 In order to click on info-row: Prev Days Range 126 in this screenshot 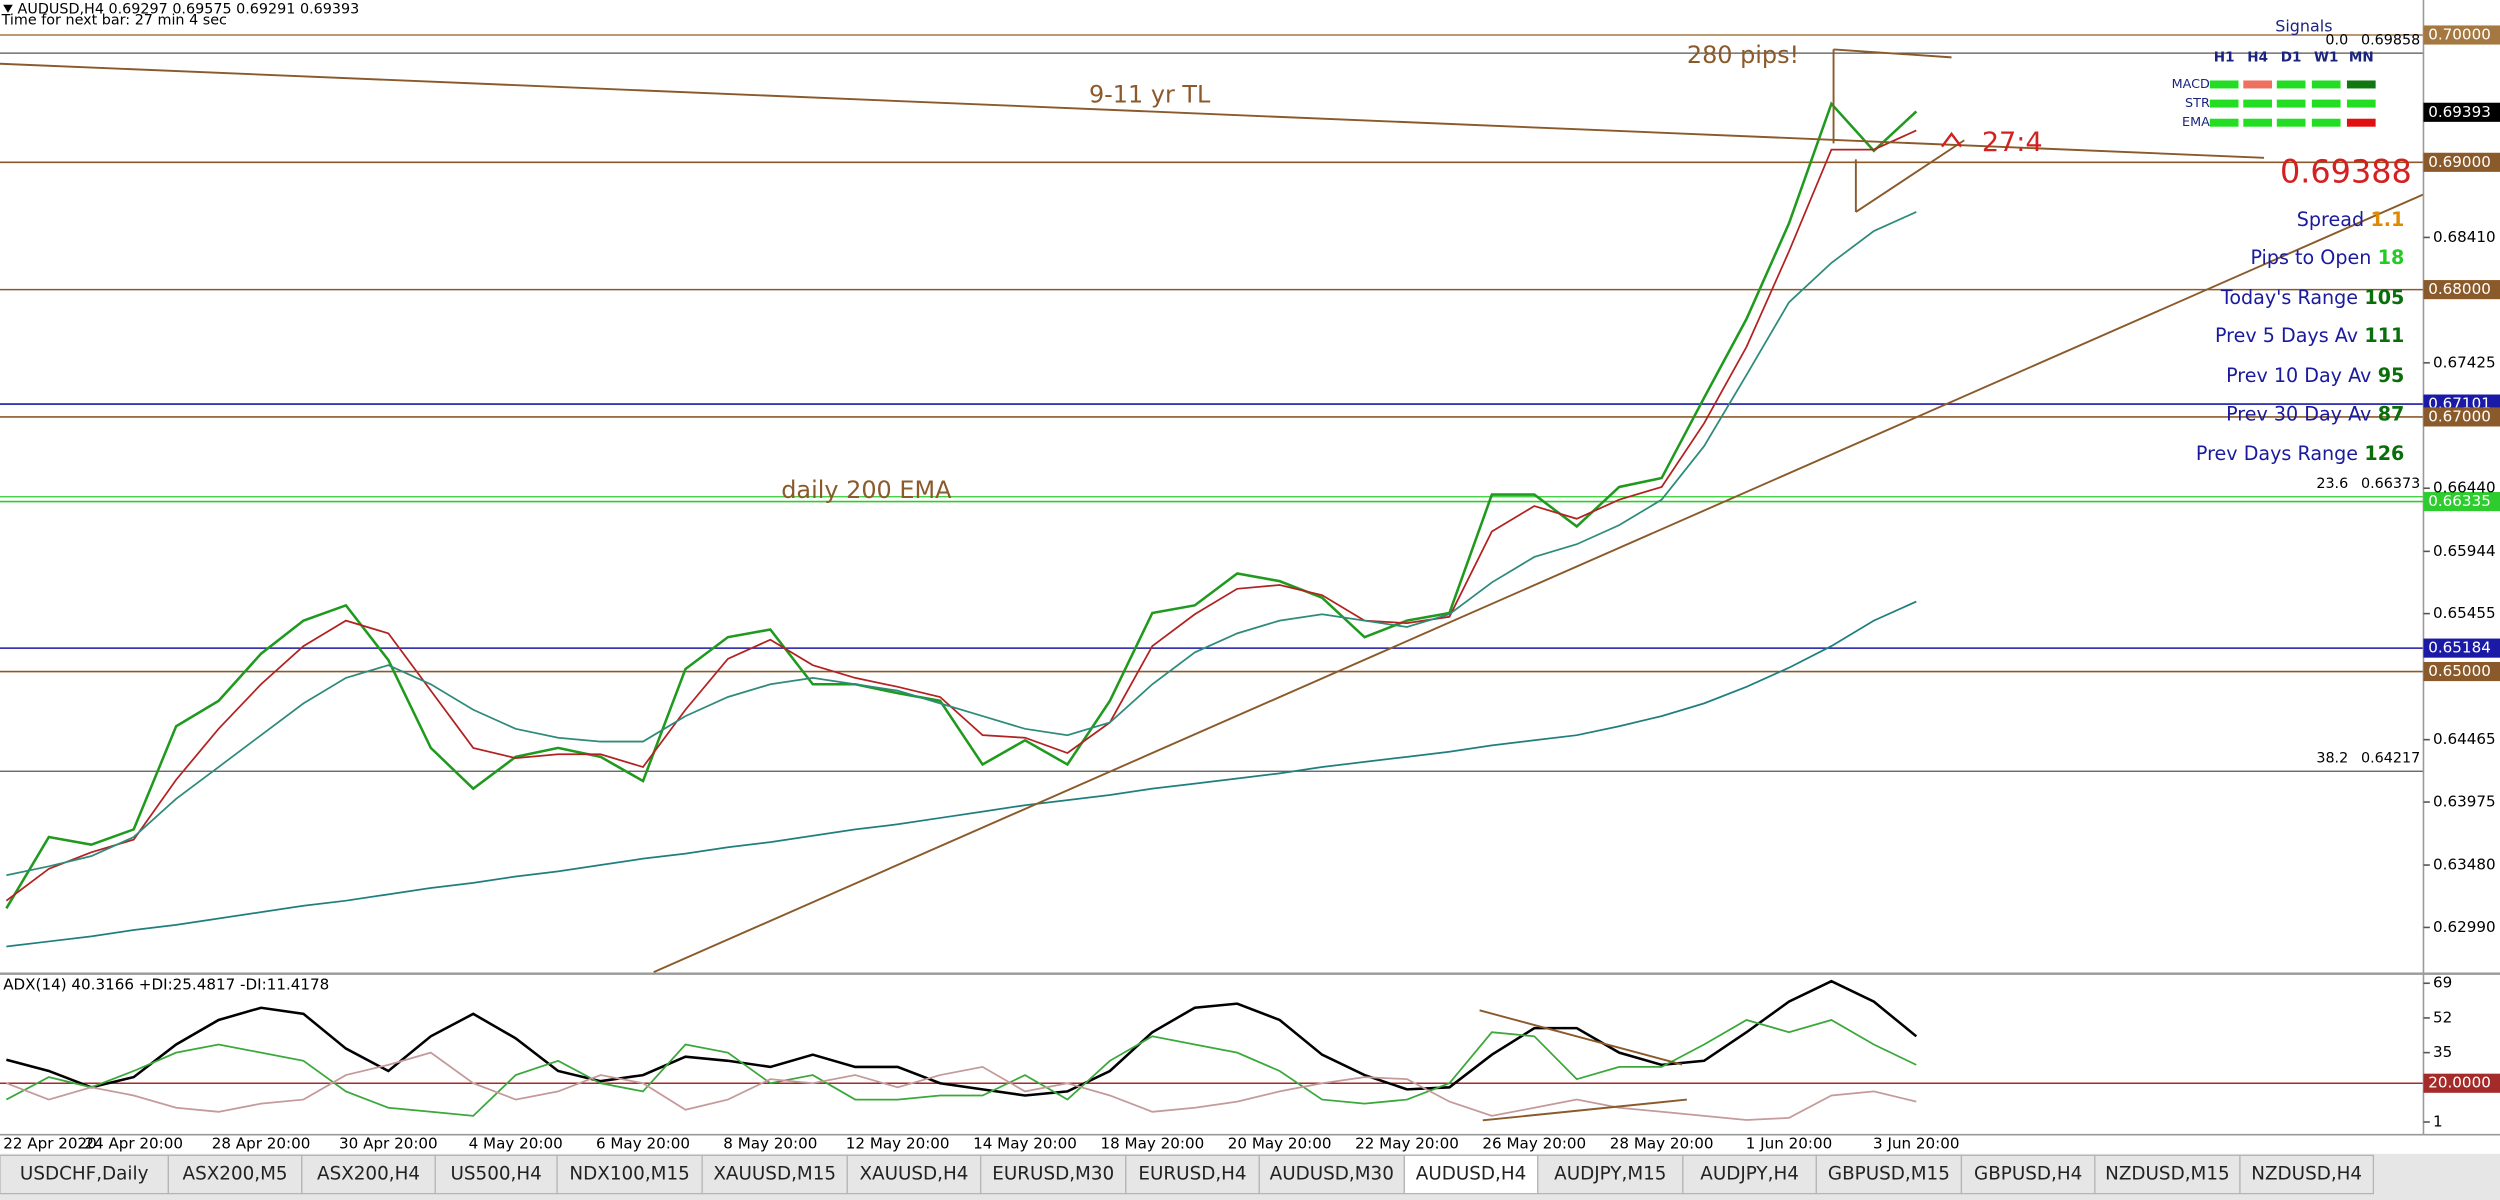, I will do `click(2300, 453)`.